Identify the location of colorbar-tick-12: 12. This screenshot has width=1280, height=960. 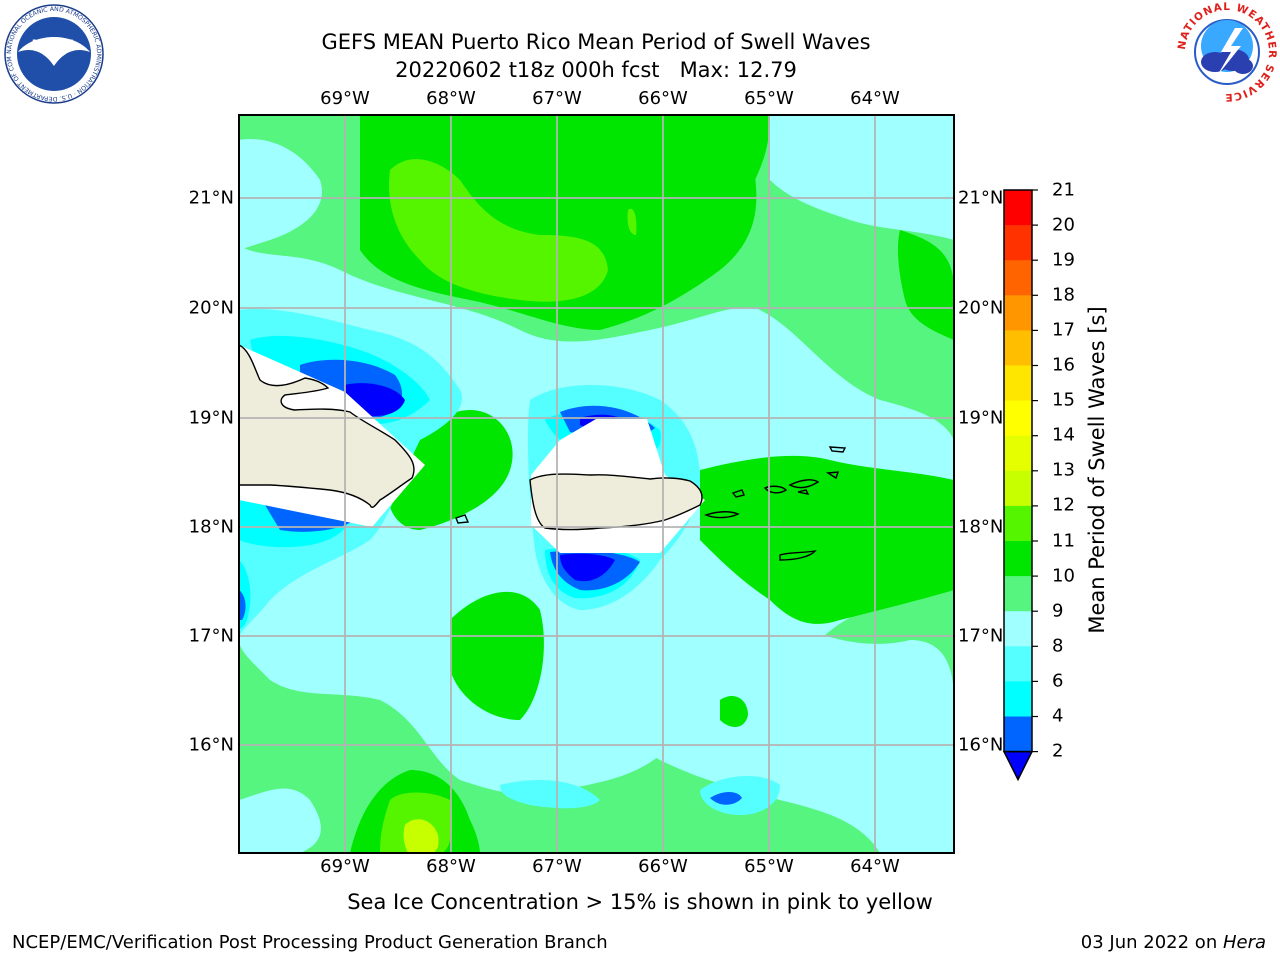
(1063, 505).